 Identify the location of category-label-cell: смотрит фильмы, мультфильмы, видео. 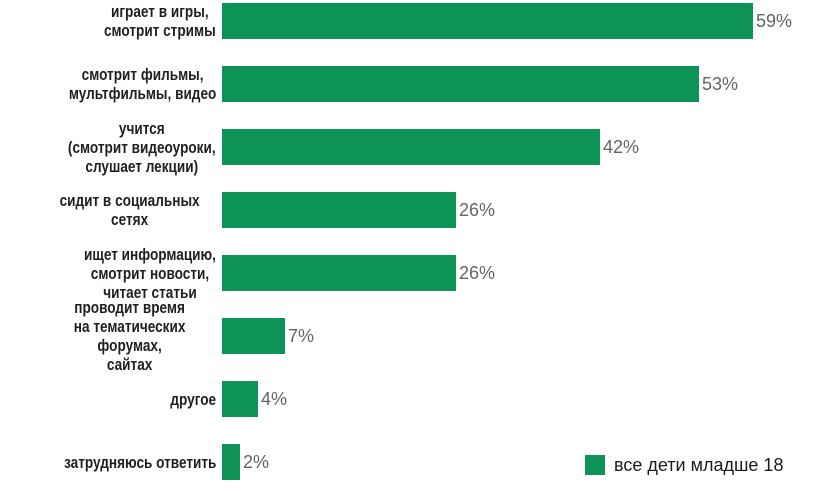
(108, 84).